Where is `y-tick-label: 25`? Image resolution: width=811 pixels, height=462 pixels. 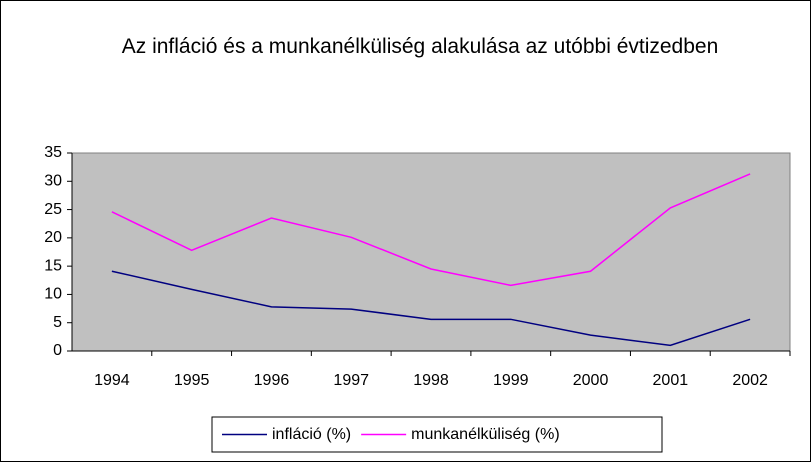
y-tick-label: 25 is located at coordinates (53, 209).